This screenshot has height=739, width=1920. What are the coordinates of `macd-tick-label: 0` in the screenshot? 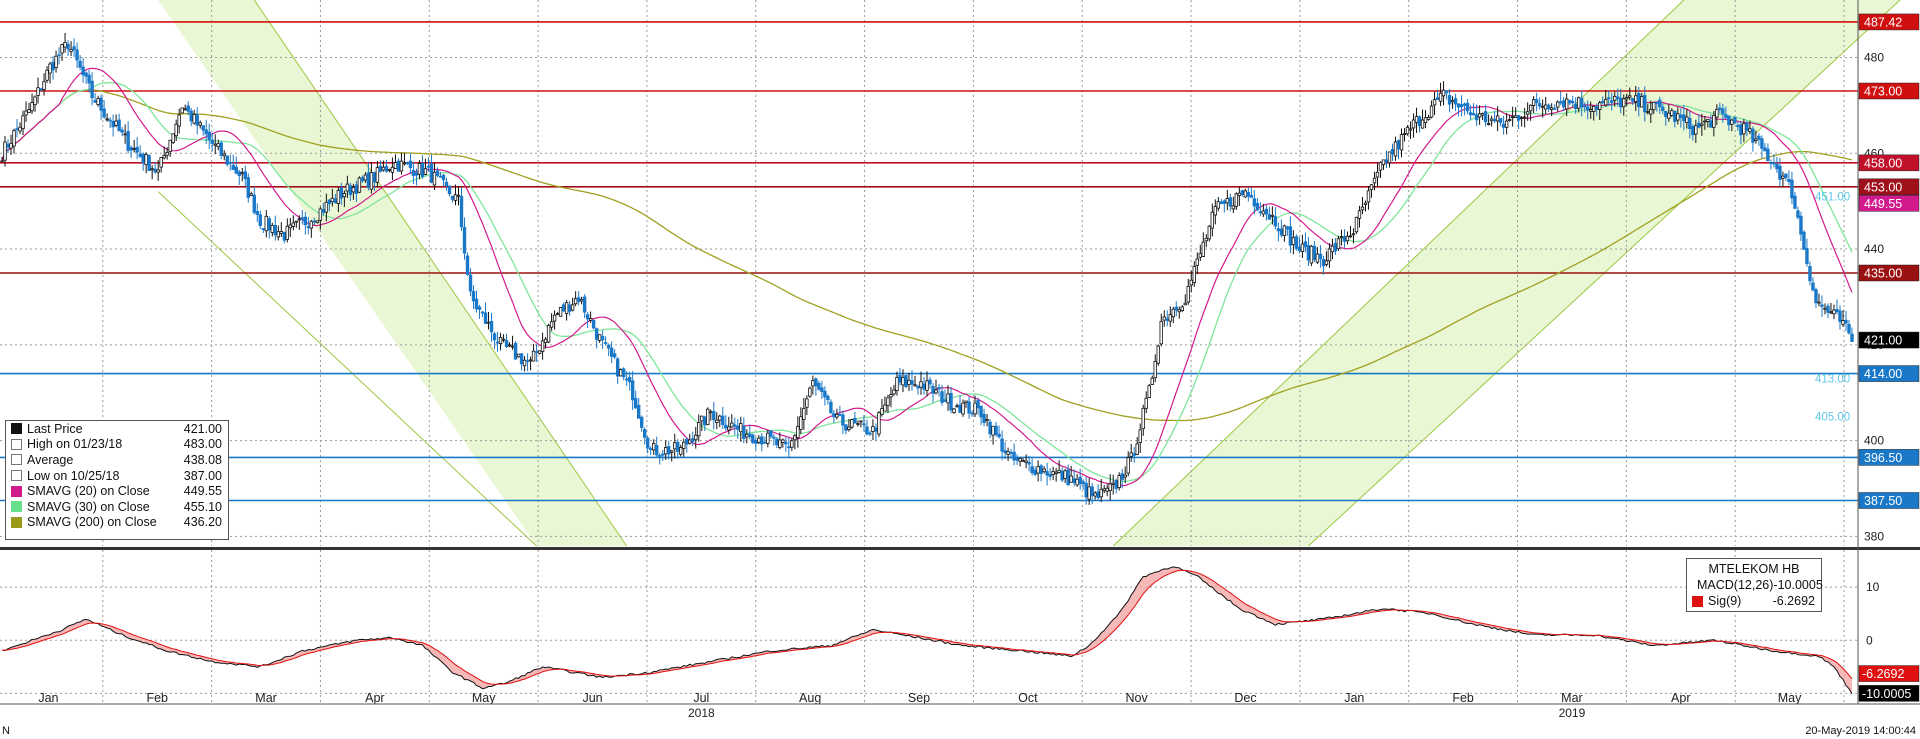 It's located at (1869, 640).